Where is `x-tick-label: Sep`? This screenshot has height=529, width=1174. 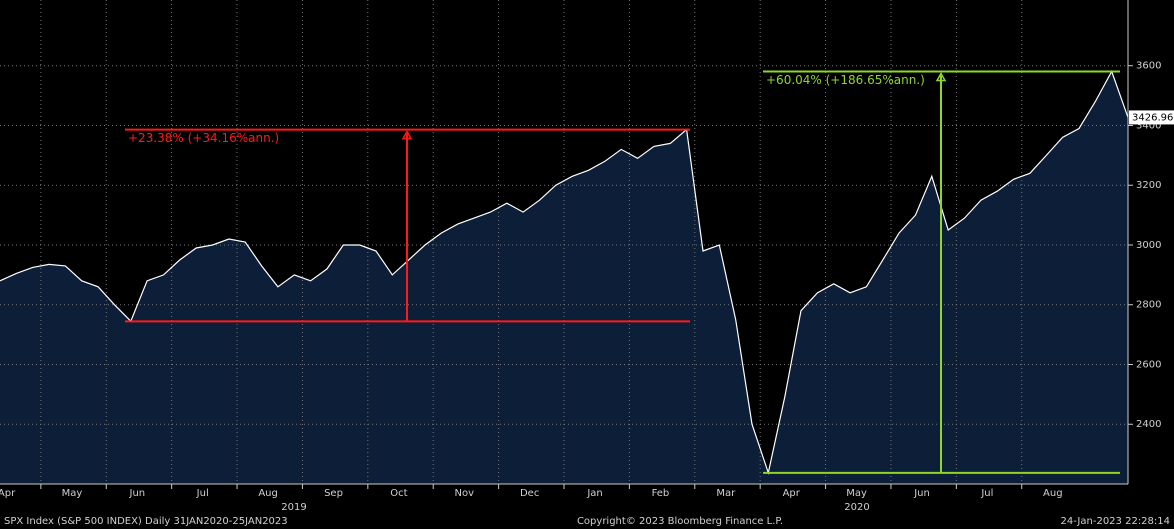 x-tick-label: Sep is located at coordinates (333, 493).